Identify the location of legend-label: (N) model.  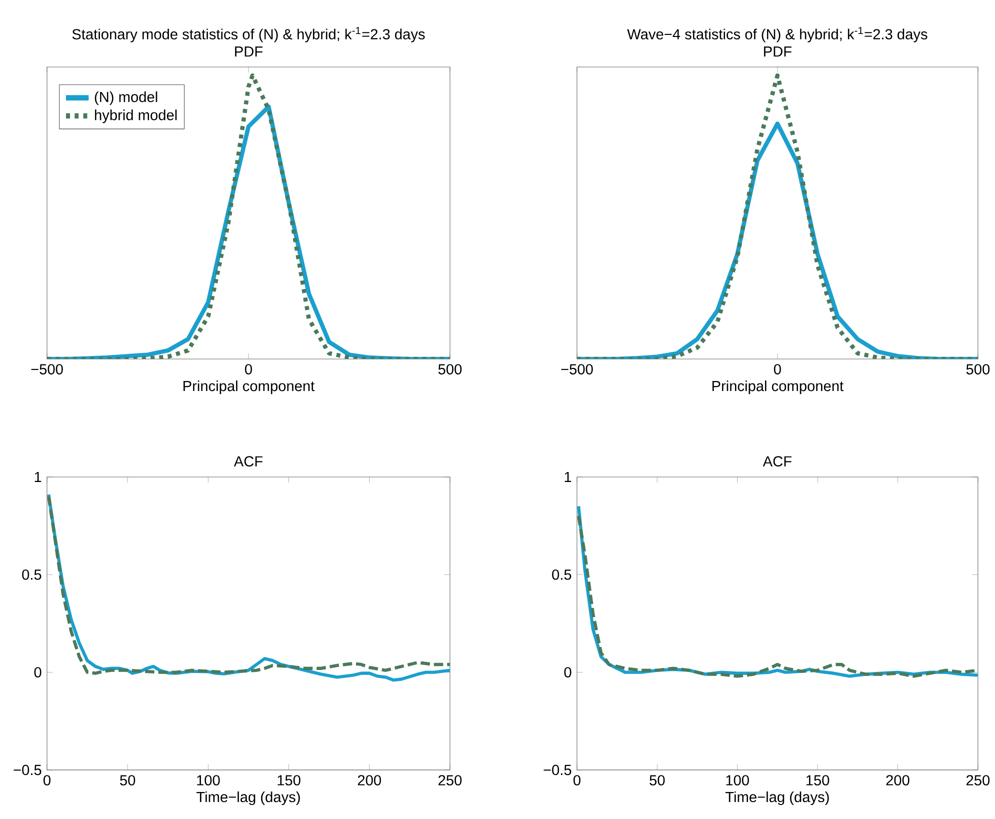
(126, 98).